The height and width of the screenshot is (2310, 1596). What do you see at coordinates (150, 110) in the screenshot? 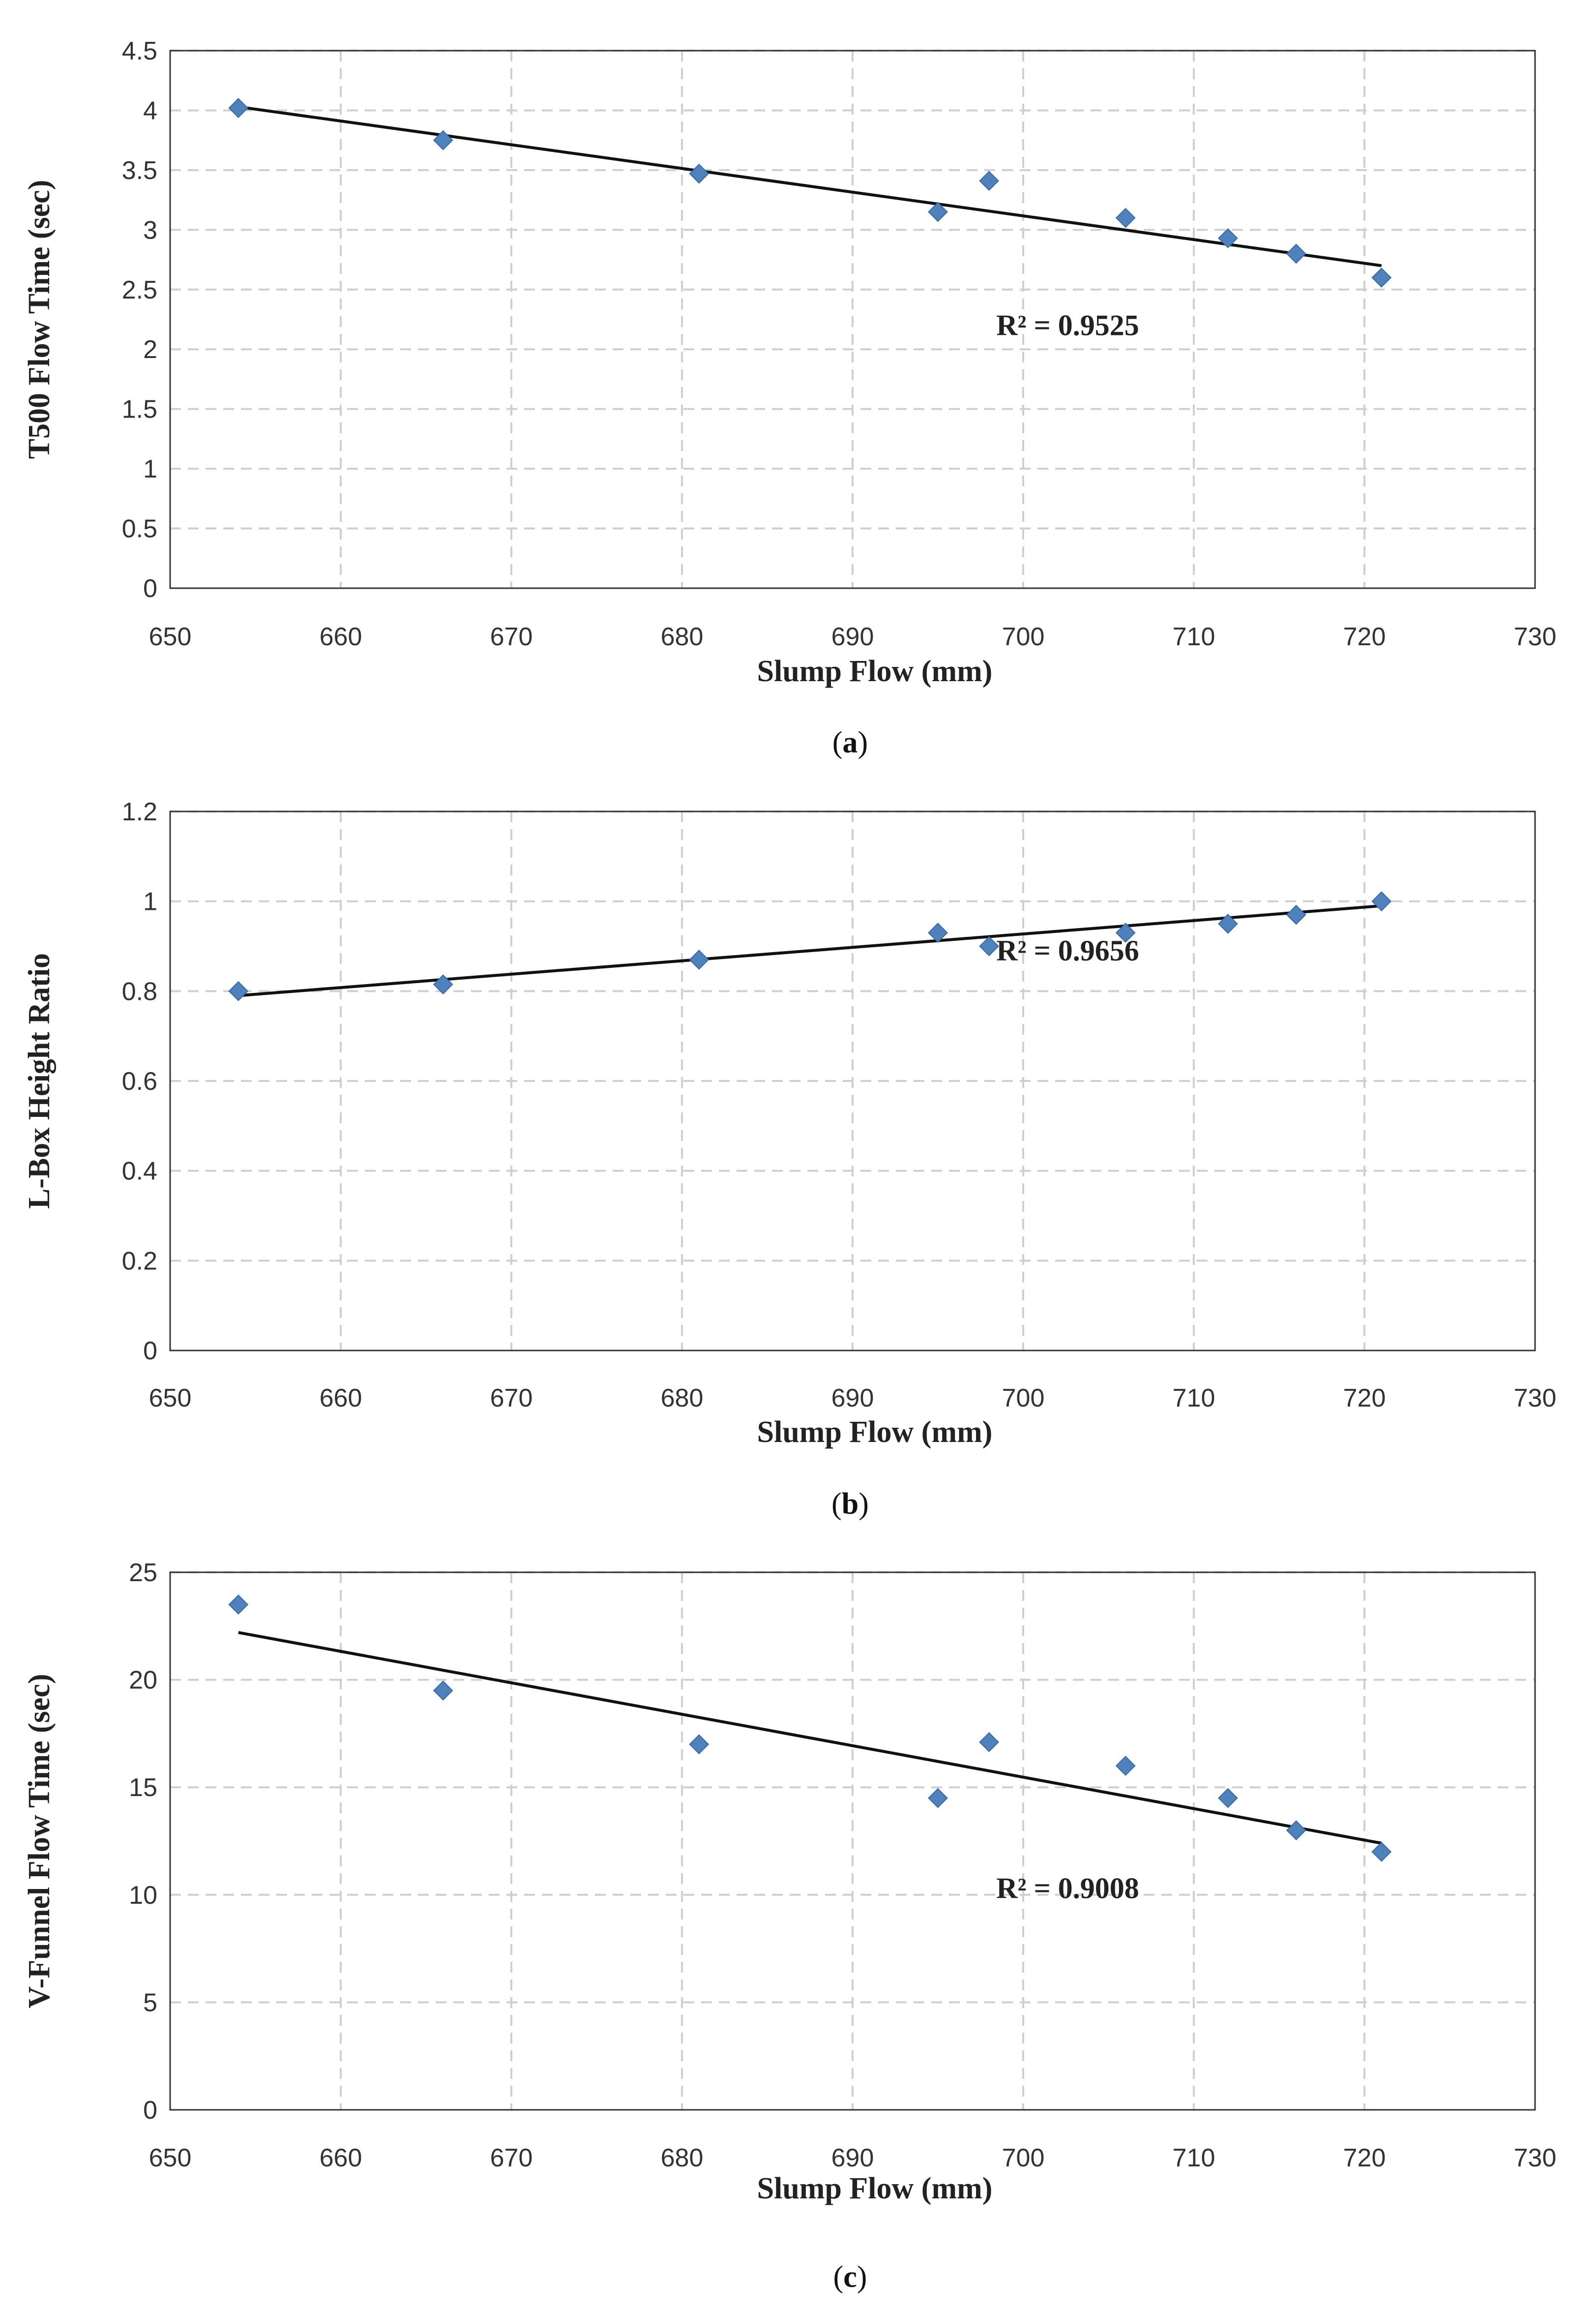
I see `y-tick-label: 4` at bounding box center [150, 110].